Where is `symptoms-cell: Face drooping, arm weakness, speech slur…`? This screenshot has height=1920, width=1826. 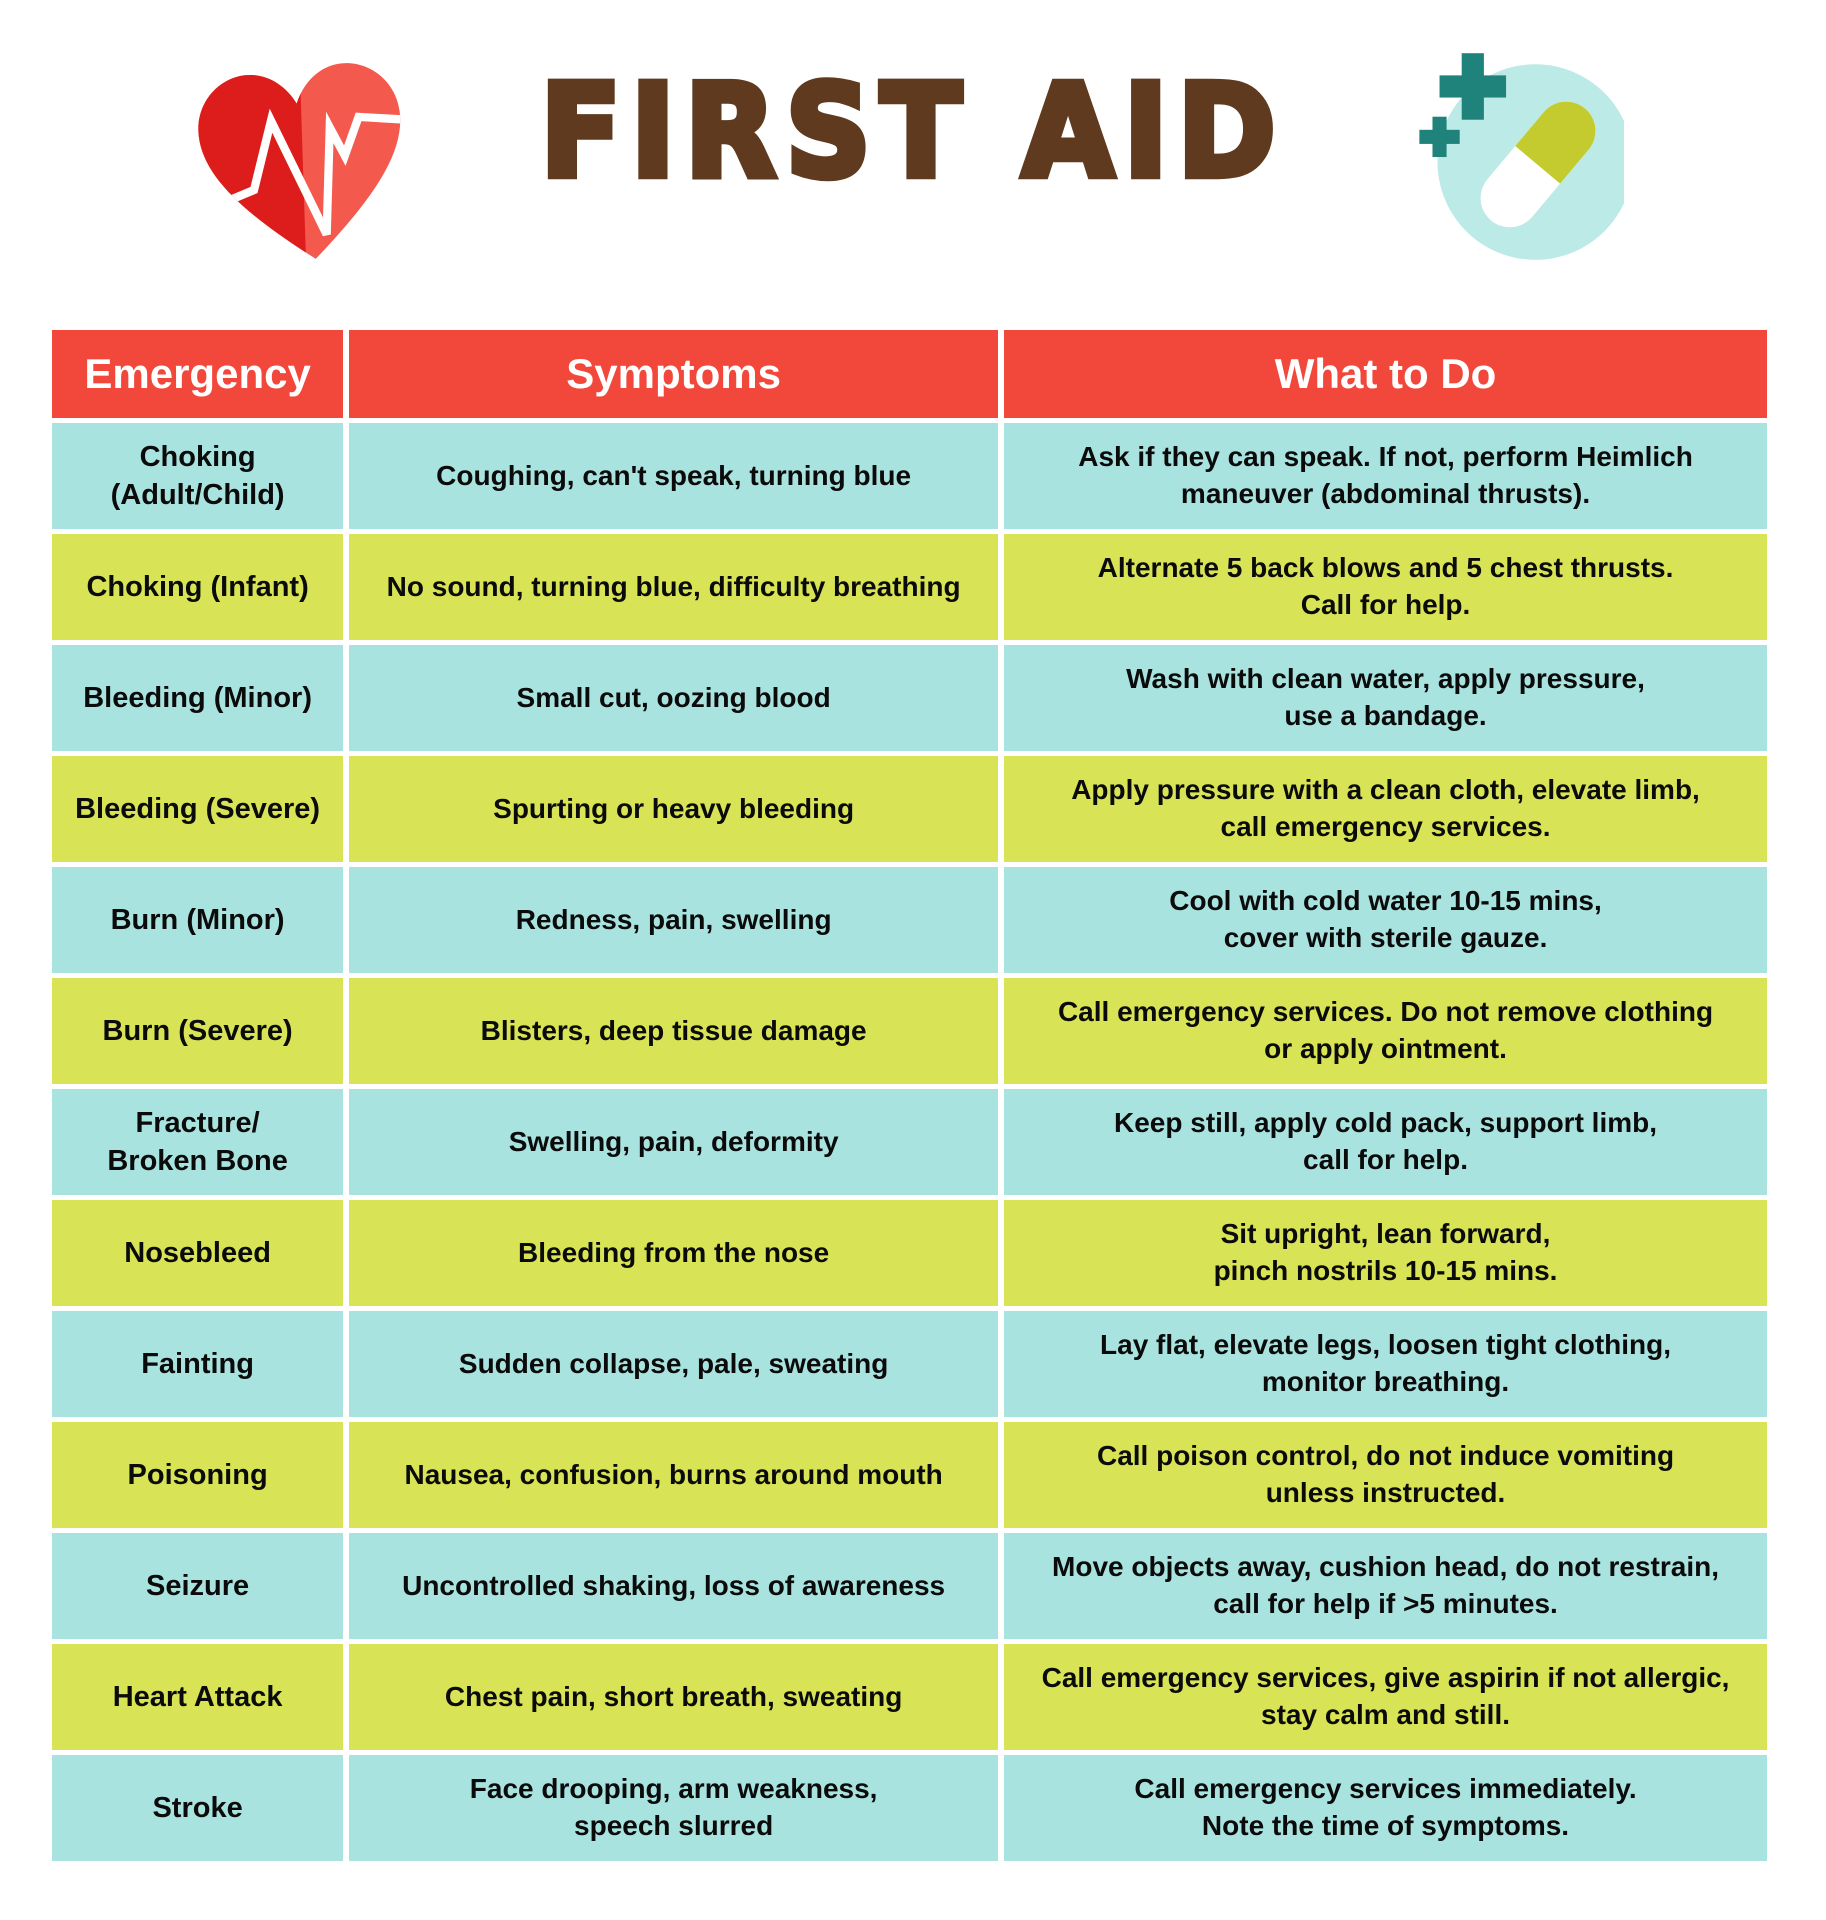 symptoms-cell: Face drooping, arm weakness, speech slur… is located at coordinates (674, 1808).